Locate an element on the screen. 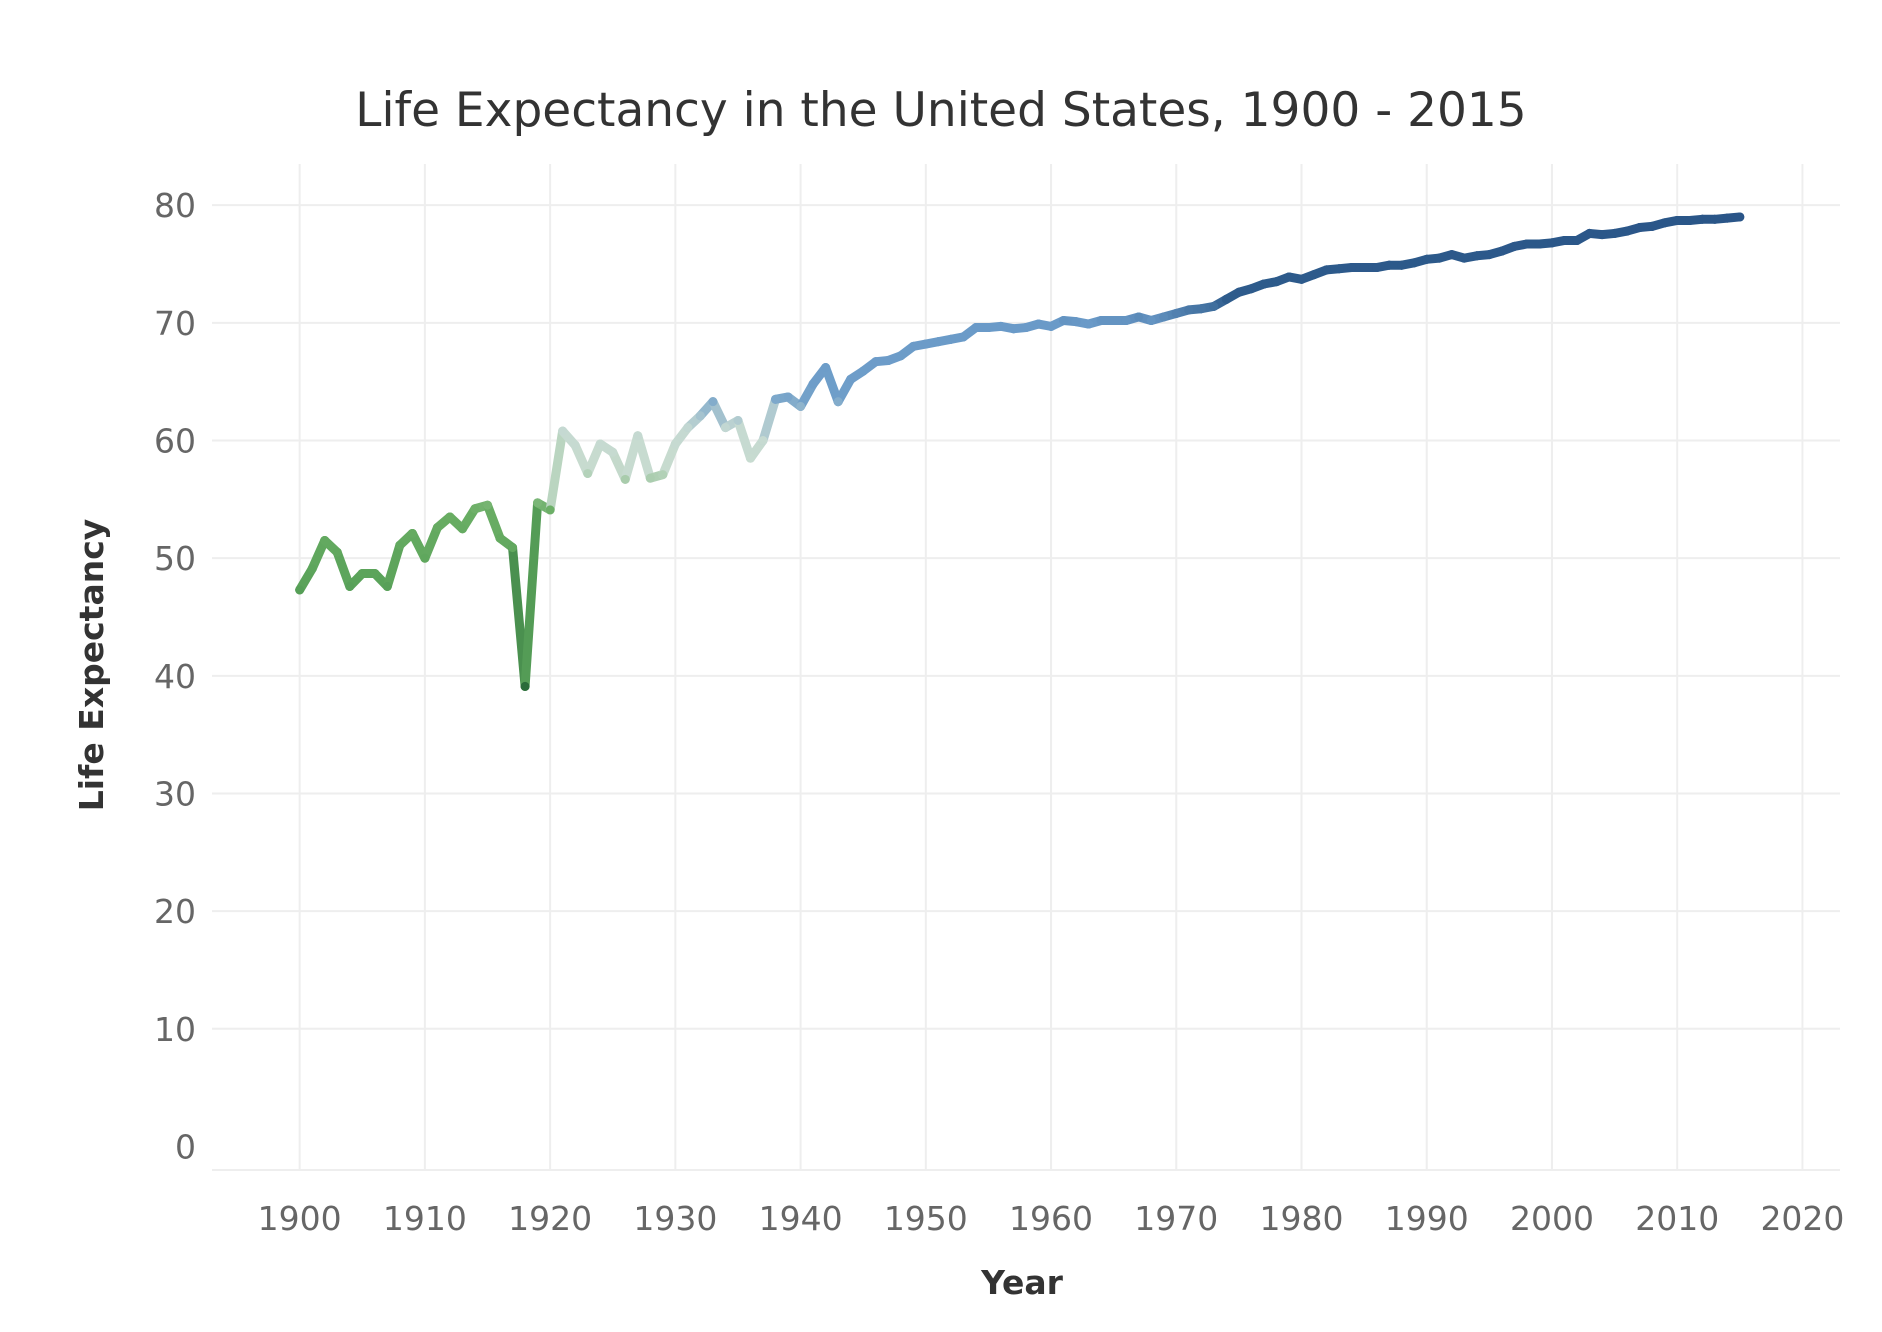  y-tick-label: 0 is located at coordinates (185, 1146).